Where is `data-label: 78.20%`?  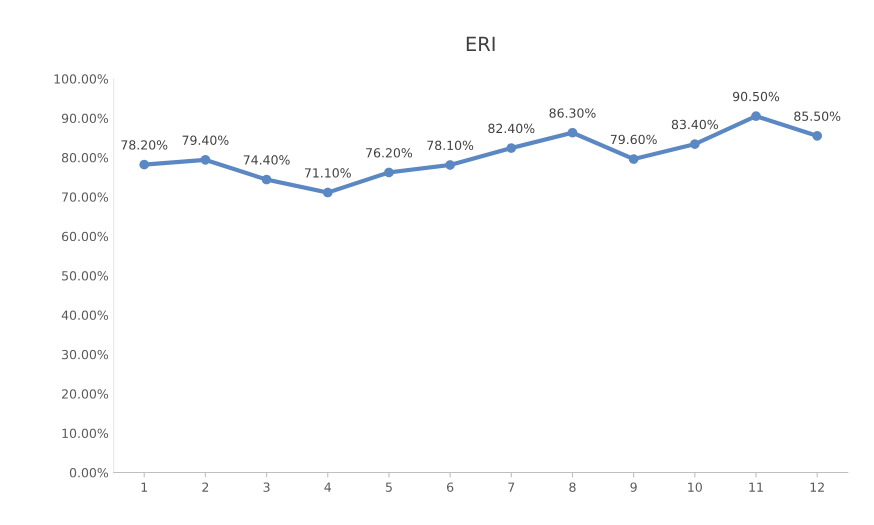
data-label: 78.20% is located at coordinates (144, 145).